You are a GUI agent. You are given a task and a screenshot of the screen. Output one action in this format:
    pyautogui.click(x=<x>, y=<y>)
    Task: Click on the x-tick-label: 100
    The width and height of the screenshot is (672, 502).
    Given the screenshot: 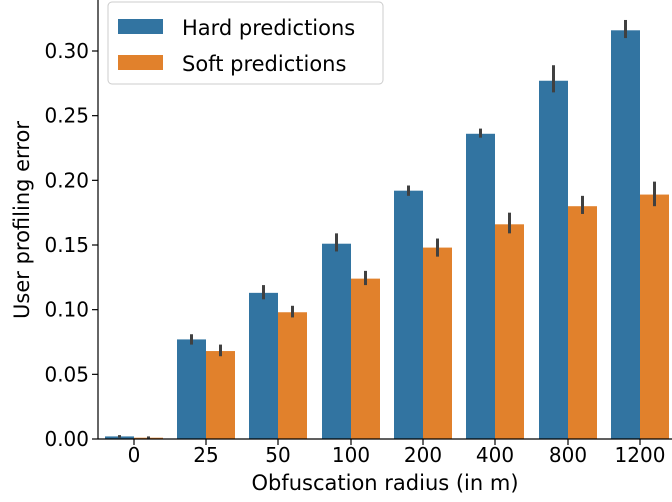 What is the action you would take?
    pyautogui.click(x=351, y=455)
    